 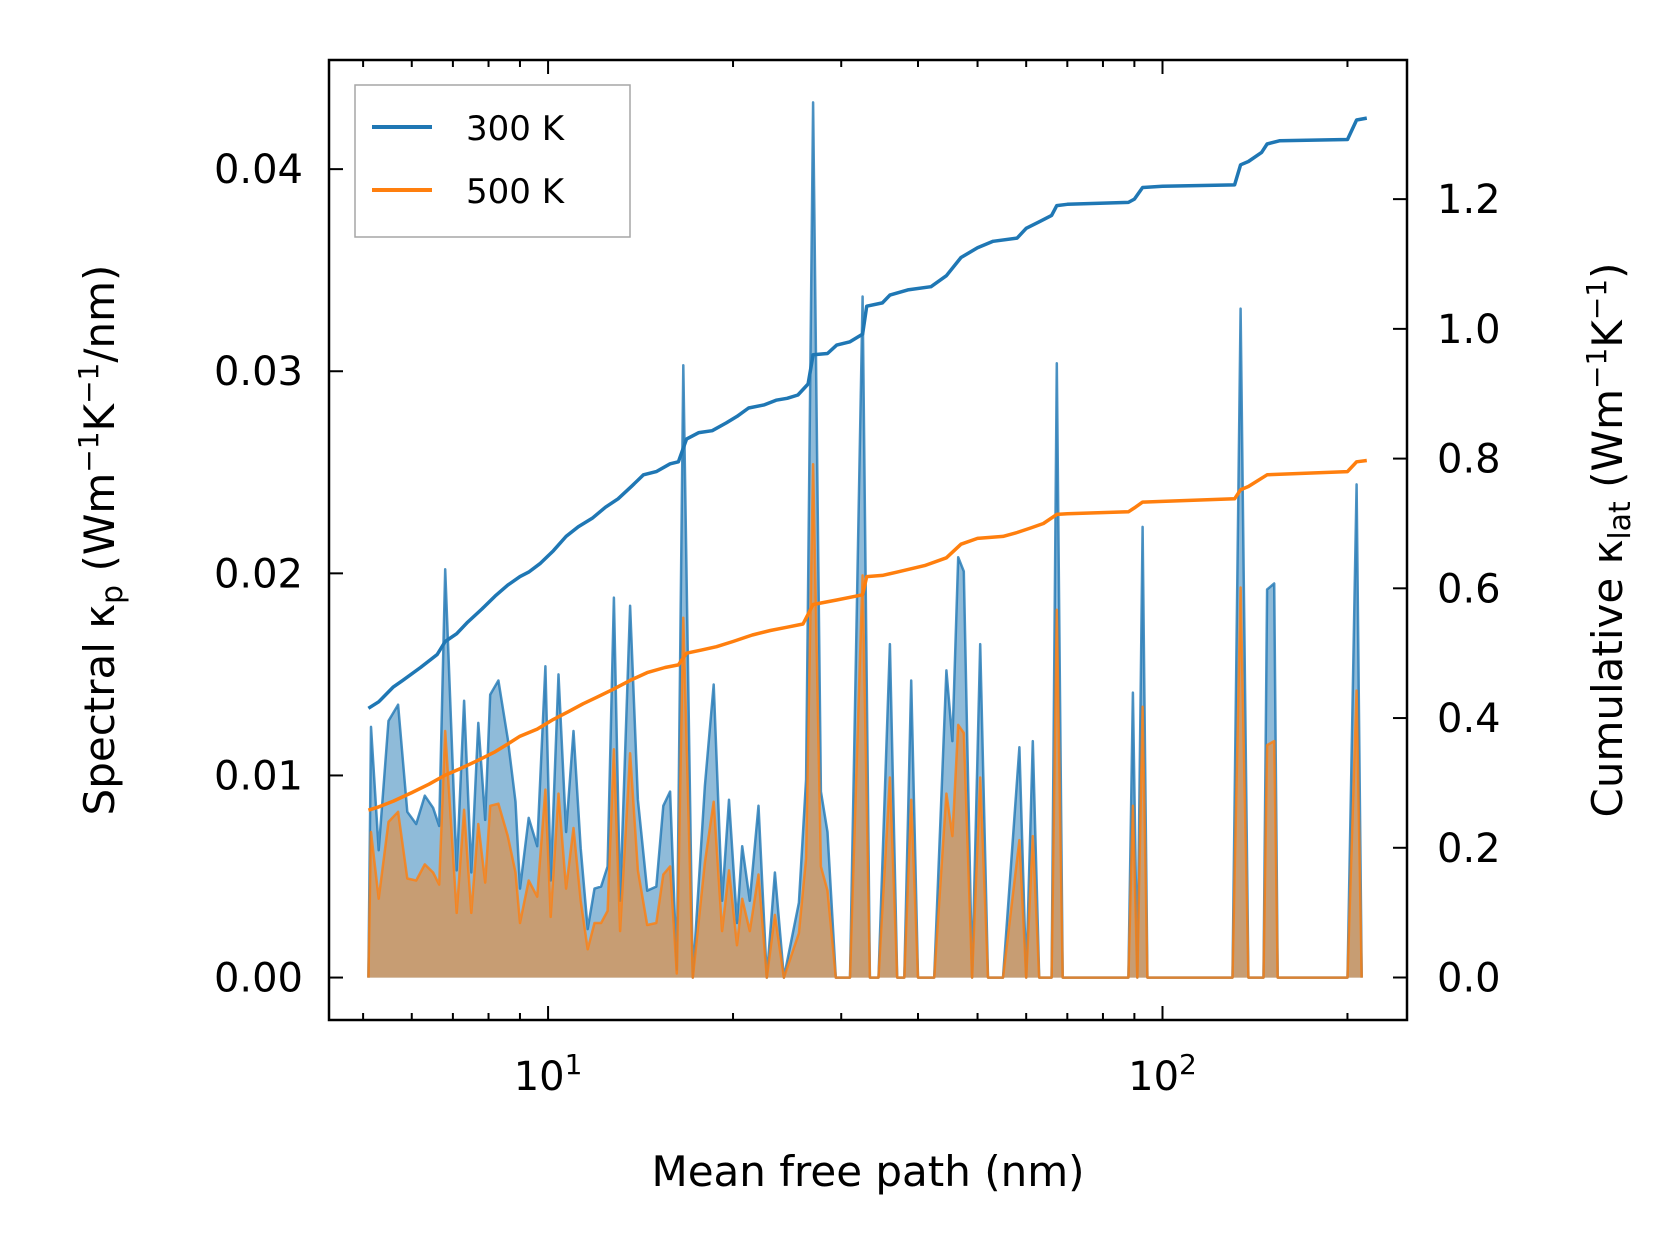 I want to click on y-left-tick-label: 0.01, so click(x=258, y=776).